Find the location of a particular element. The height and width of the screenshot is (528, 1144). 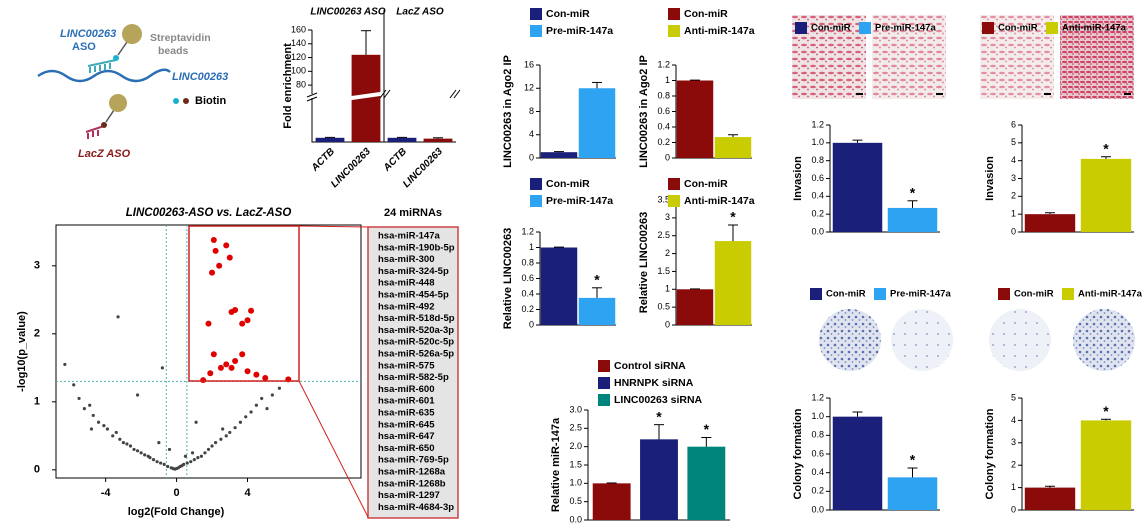

mirna-title: 24 miRNAs is located at coordinates (413, 213).